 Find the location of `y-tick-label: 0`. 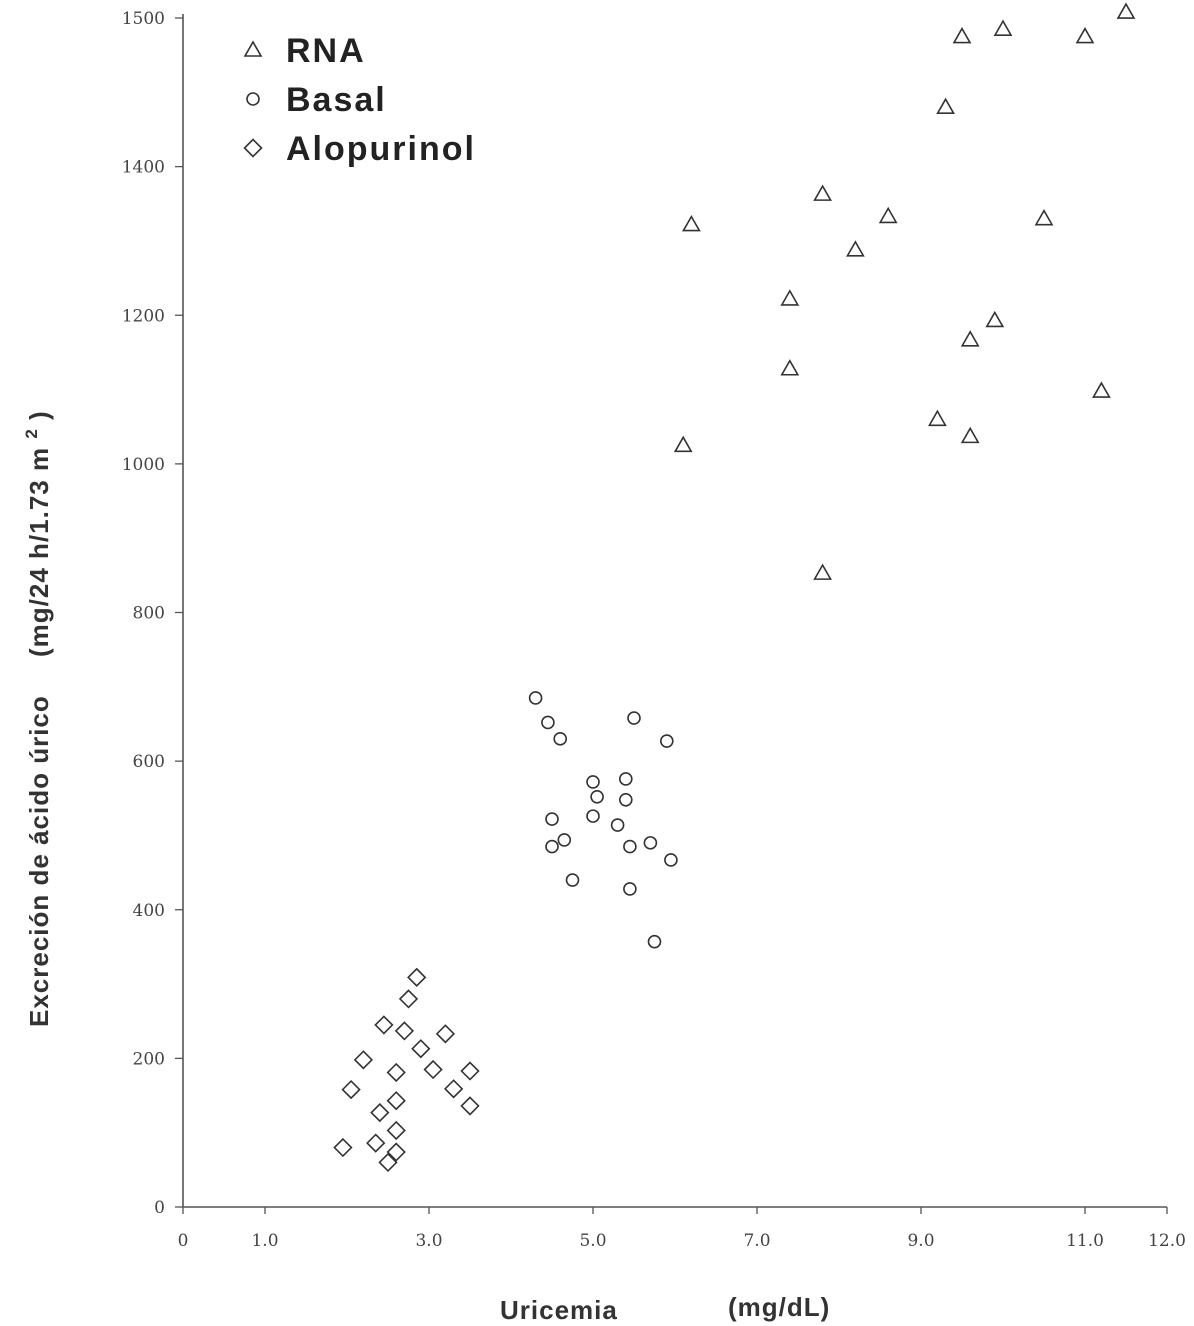

y-tick-label: 0 is located at coordinates (159, 1208).